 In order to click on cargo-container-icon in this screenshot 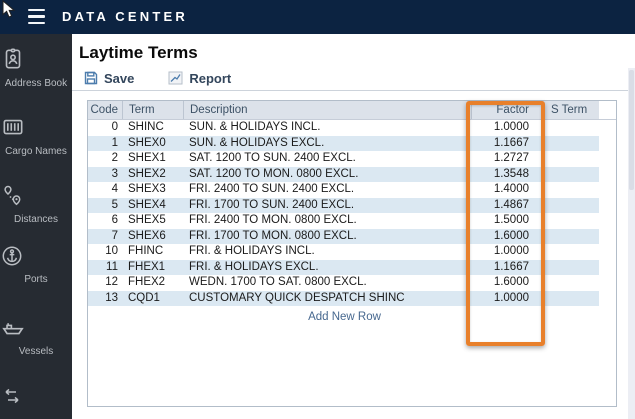, I will do `click(36, 127)`.